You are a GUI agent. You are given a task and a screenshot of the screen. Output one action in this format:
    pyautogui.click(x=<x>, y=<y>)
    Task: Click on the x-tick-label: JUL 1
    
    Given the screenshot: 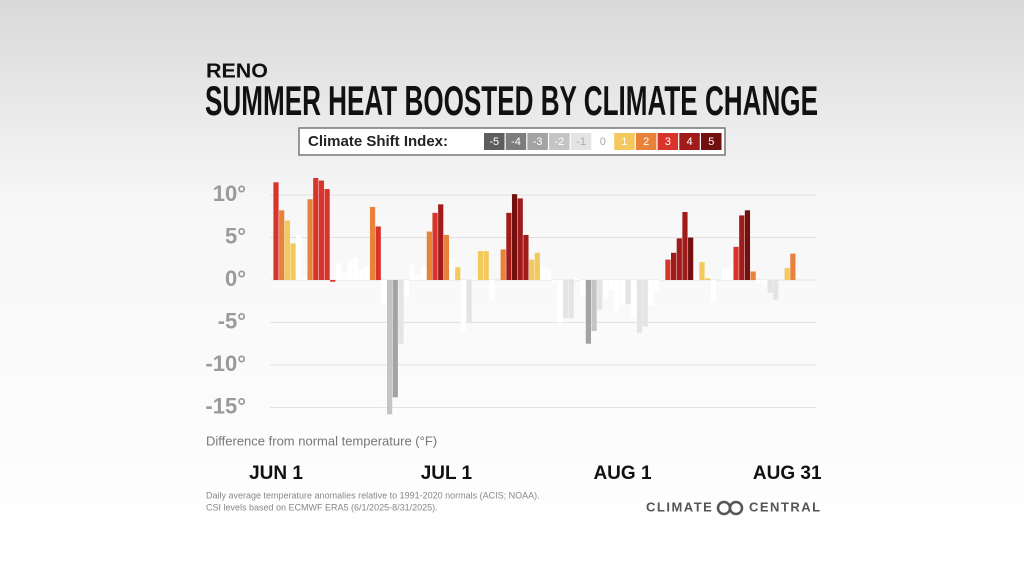 What is the action you would take?
    pyautogui.click(x=447, y=473)
    